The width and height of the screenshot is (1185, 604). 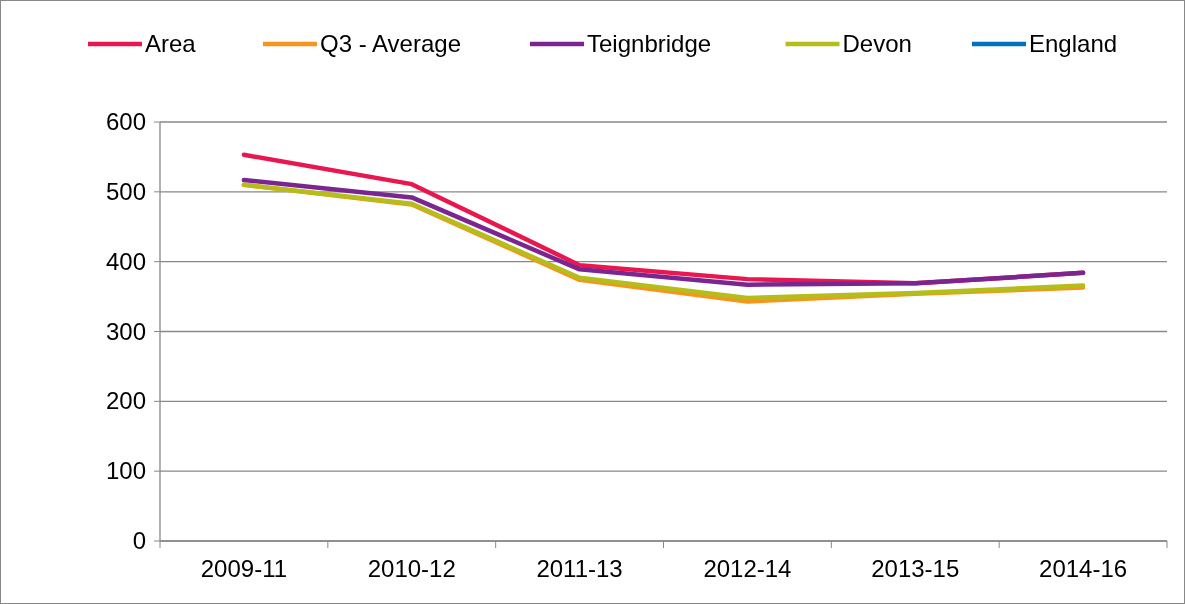 I want to click on line-series, so click(x=663, y=232).